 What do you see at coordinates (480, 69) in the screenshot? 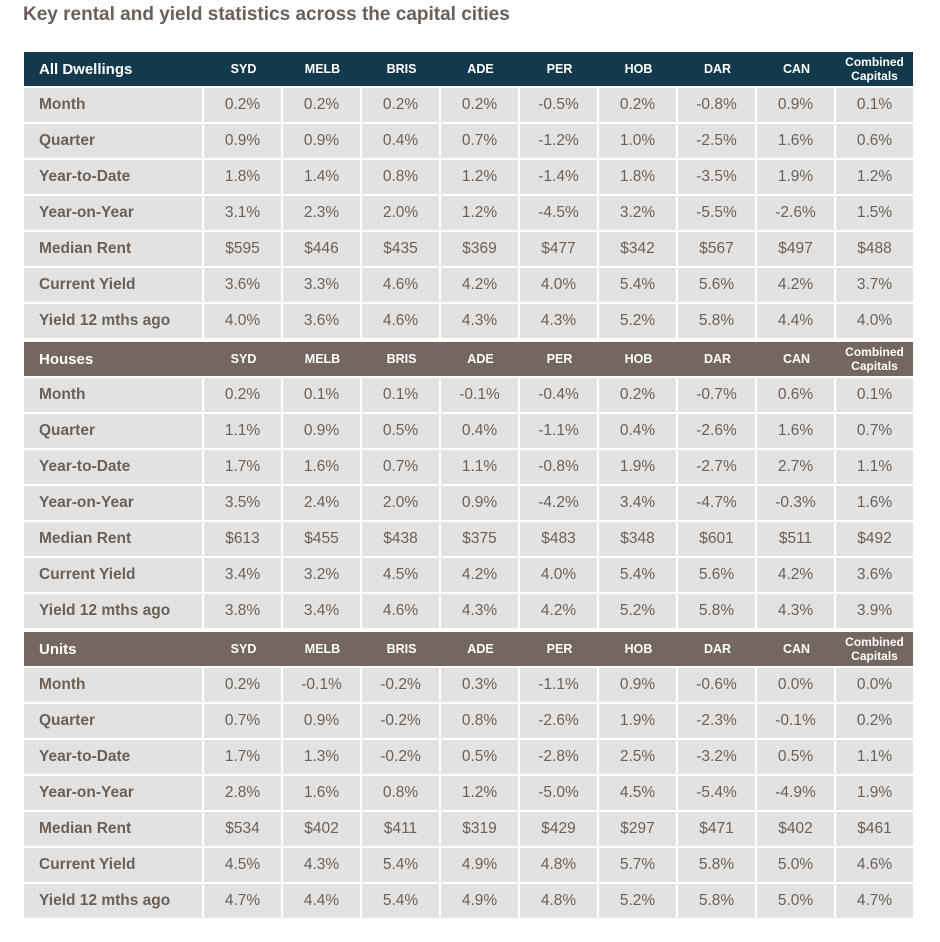
I see `column-header: ADE` at bounding box center [480, 69].